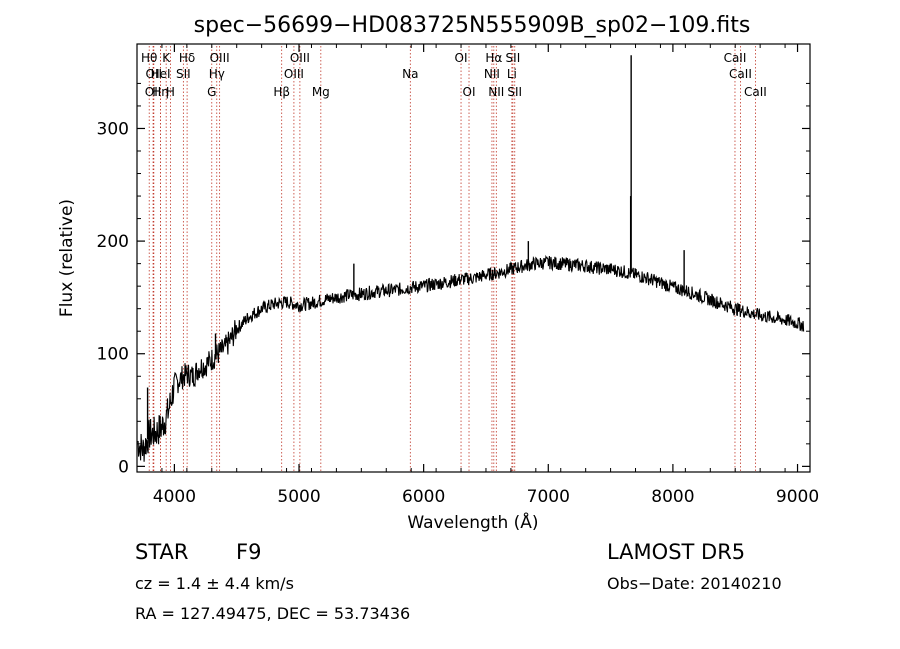 This screenshot has height=649, width=900. I want to click on object-class: STAR, so click(162, 552).